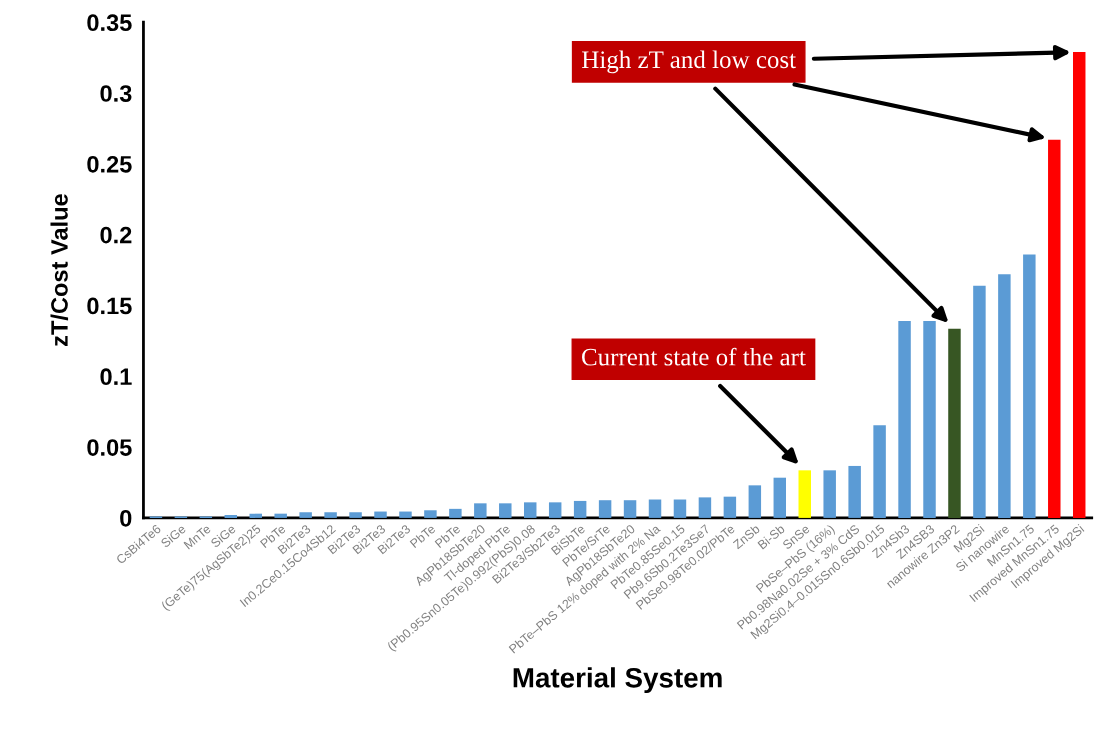 Image resolution: width=1095 pixels, height=742 pixels. Describe the element at coordinates (694, 356) in the screenshot. I see `annotation: Current state of the art` at that location.